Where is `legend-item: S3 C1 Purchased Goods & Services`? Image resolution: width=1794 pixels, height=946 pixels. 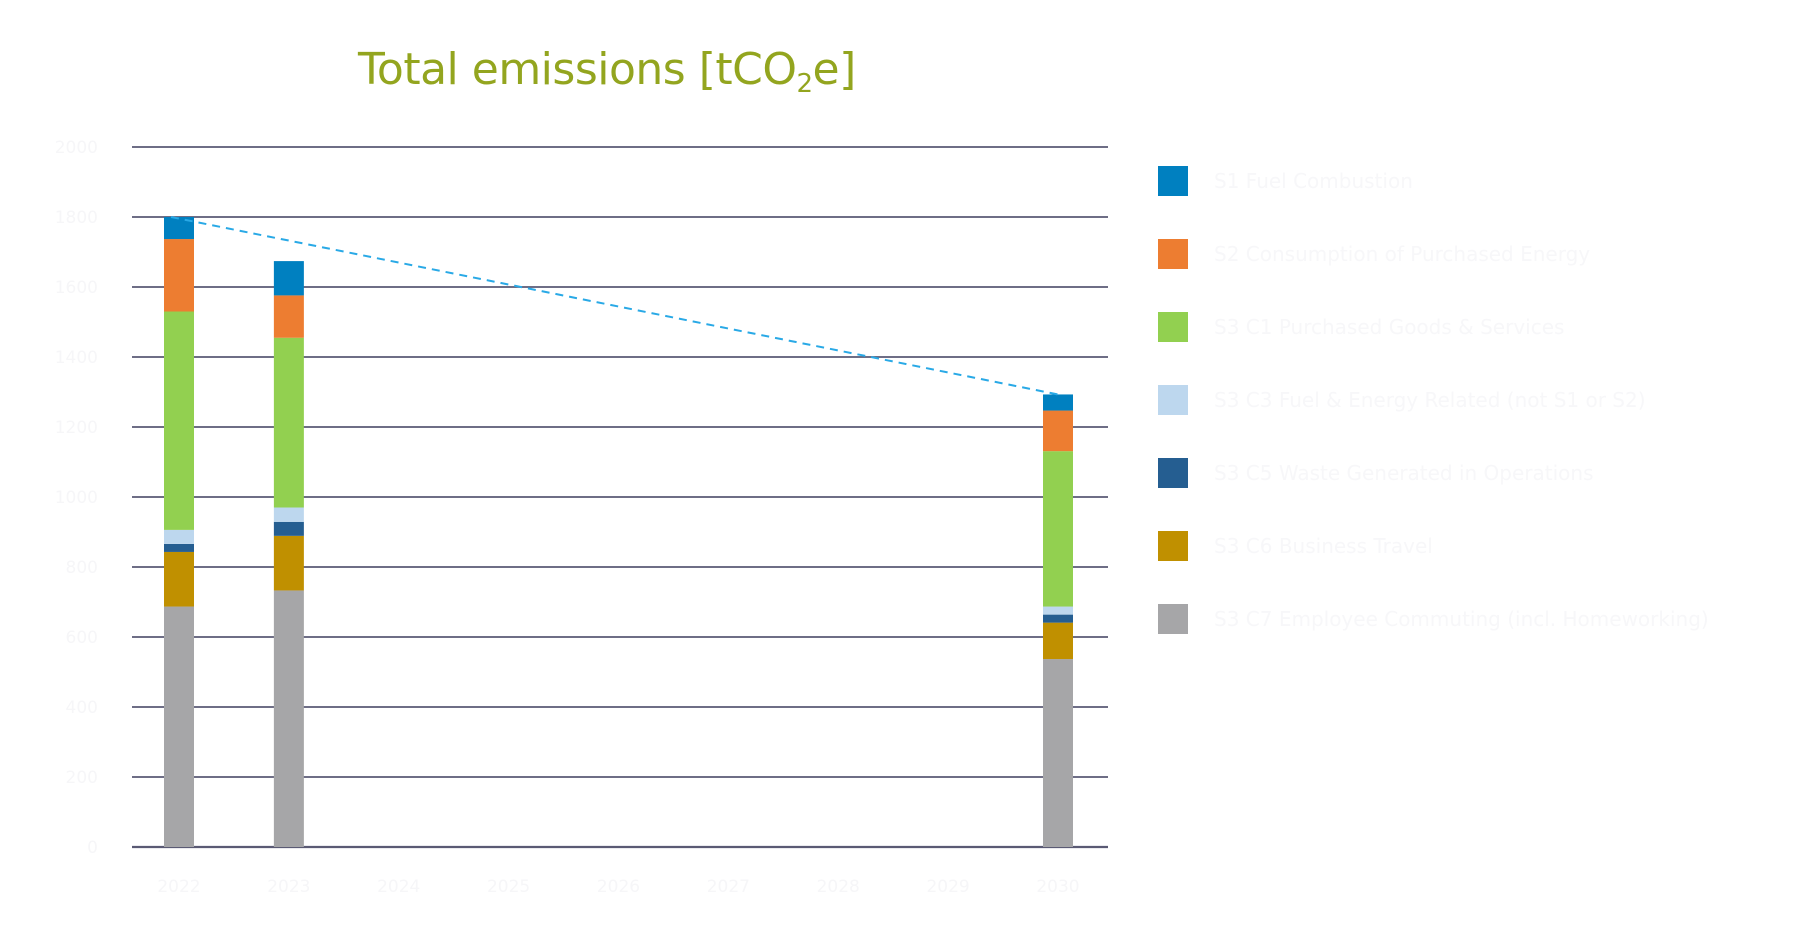
legend-item: S3 C1 Purchased Goods & Services is located at coordinates (1433, 326).